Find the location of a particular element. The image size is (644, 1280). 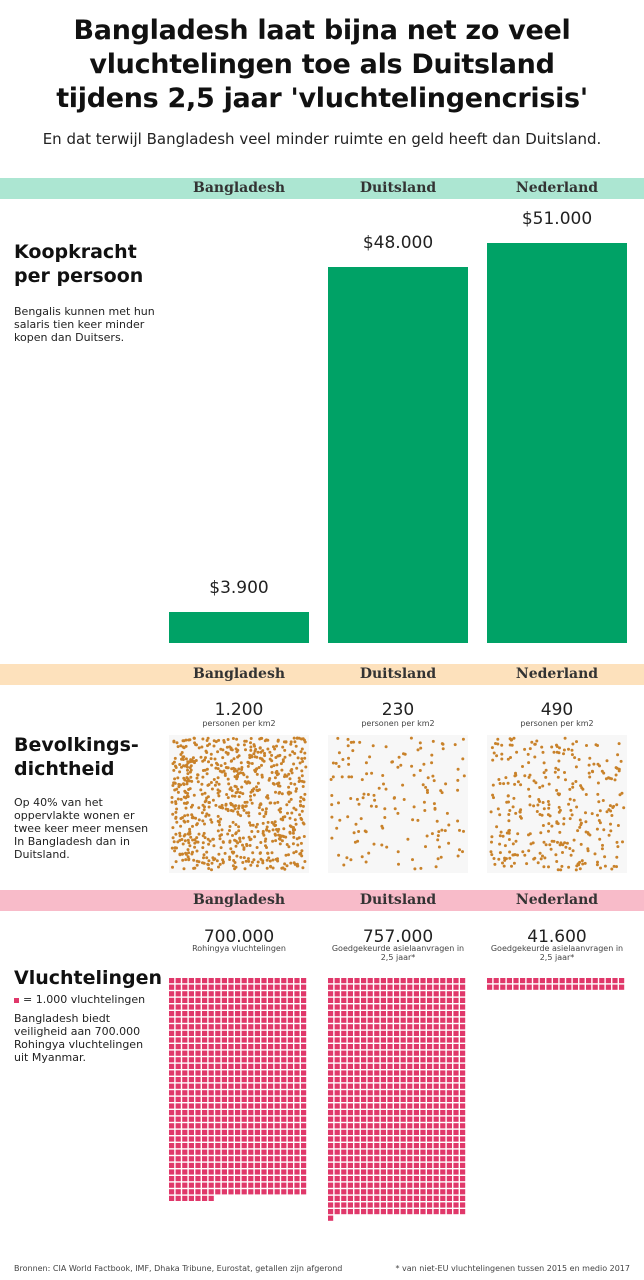

column-header-nederland: Nederland is located at coordinates (557, 188).